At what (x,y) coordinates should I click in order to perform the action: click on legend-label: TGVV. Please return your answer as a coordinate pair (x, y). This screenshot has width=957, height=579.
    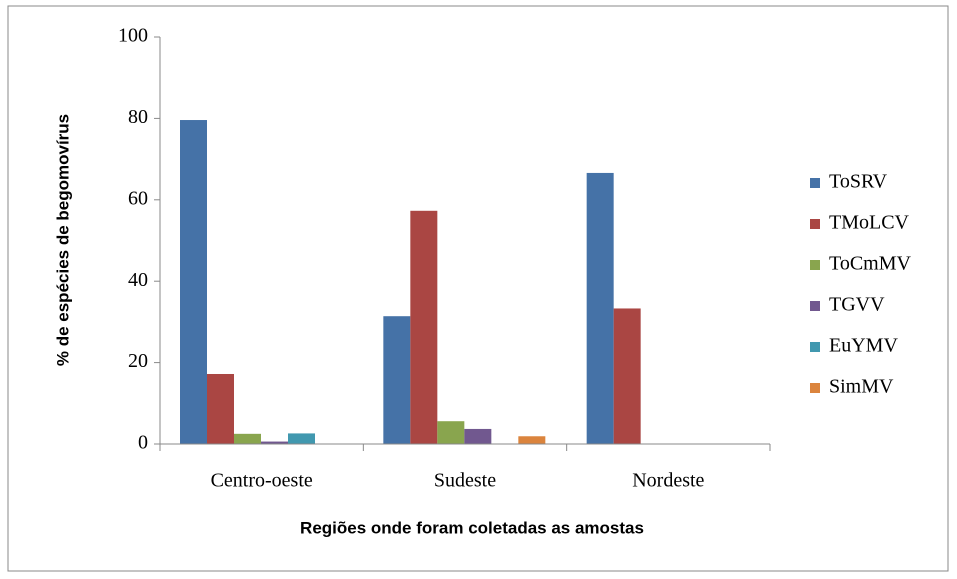
    Looking at the image, I should click on (857, 305).